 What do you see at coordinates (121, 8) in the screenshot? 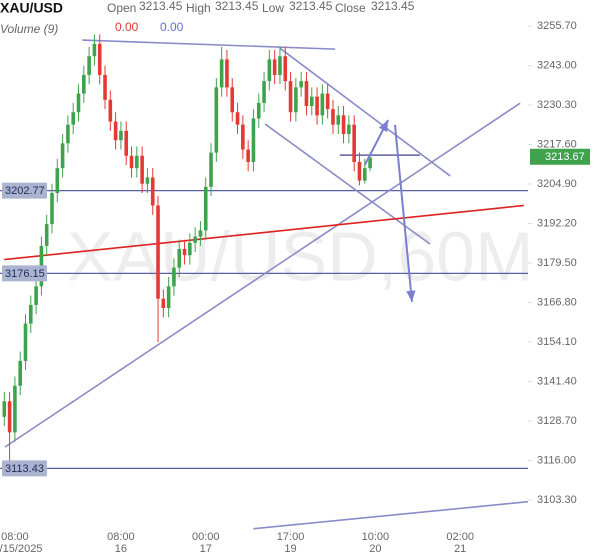
I see `open-label: Open` at bounding box center [121, 8].